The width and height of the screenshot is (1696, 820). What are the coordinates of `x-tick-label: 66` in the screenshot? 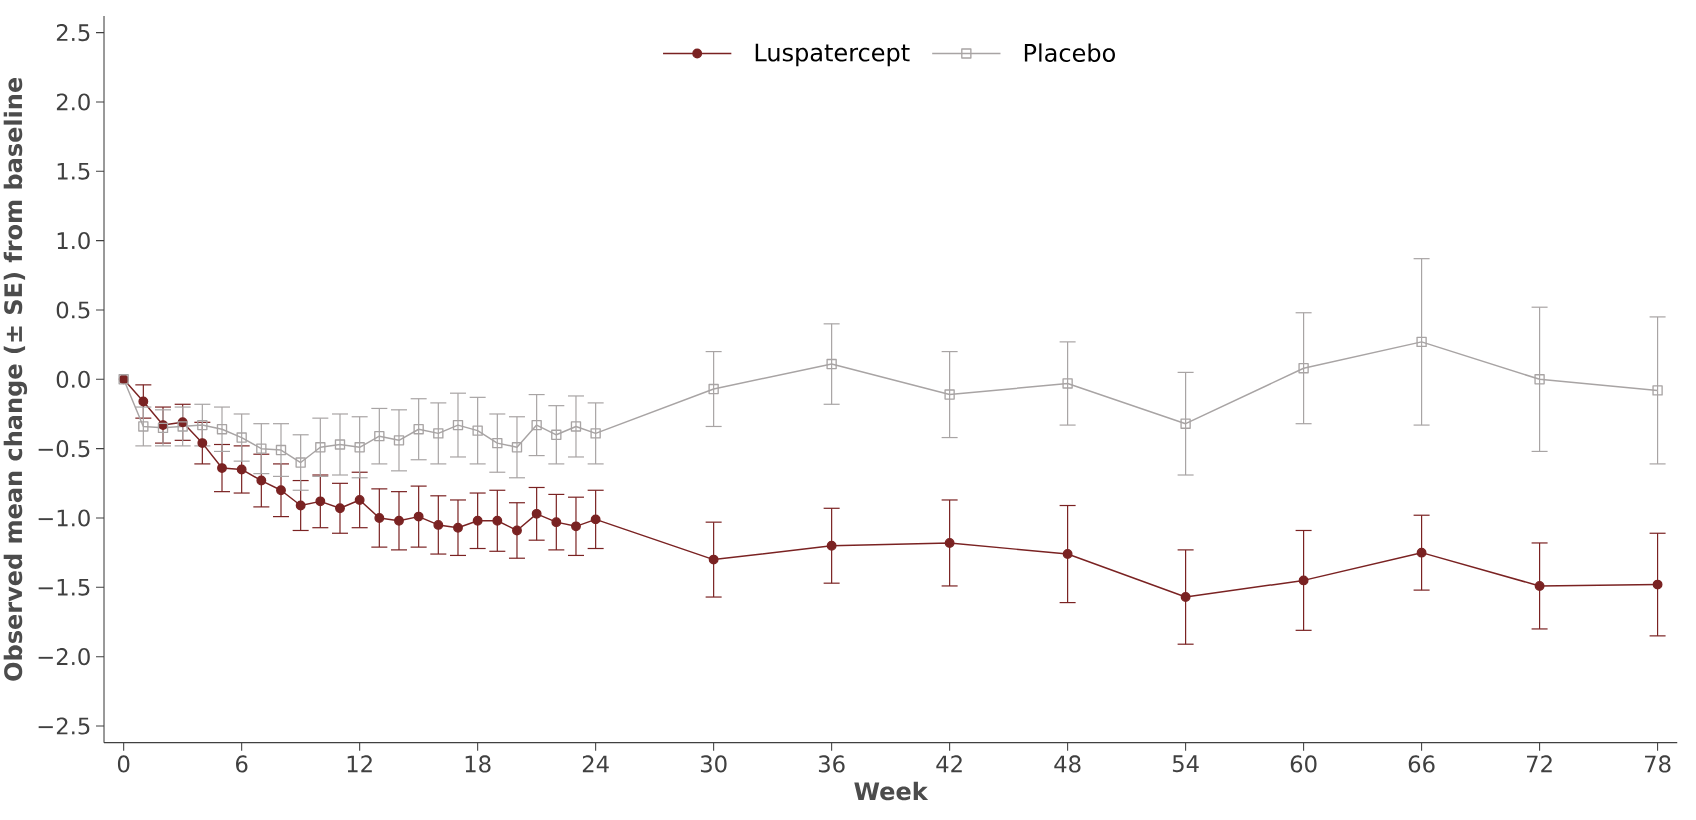 It's located at (1421, 764).